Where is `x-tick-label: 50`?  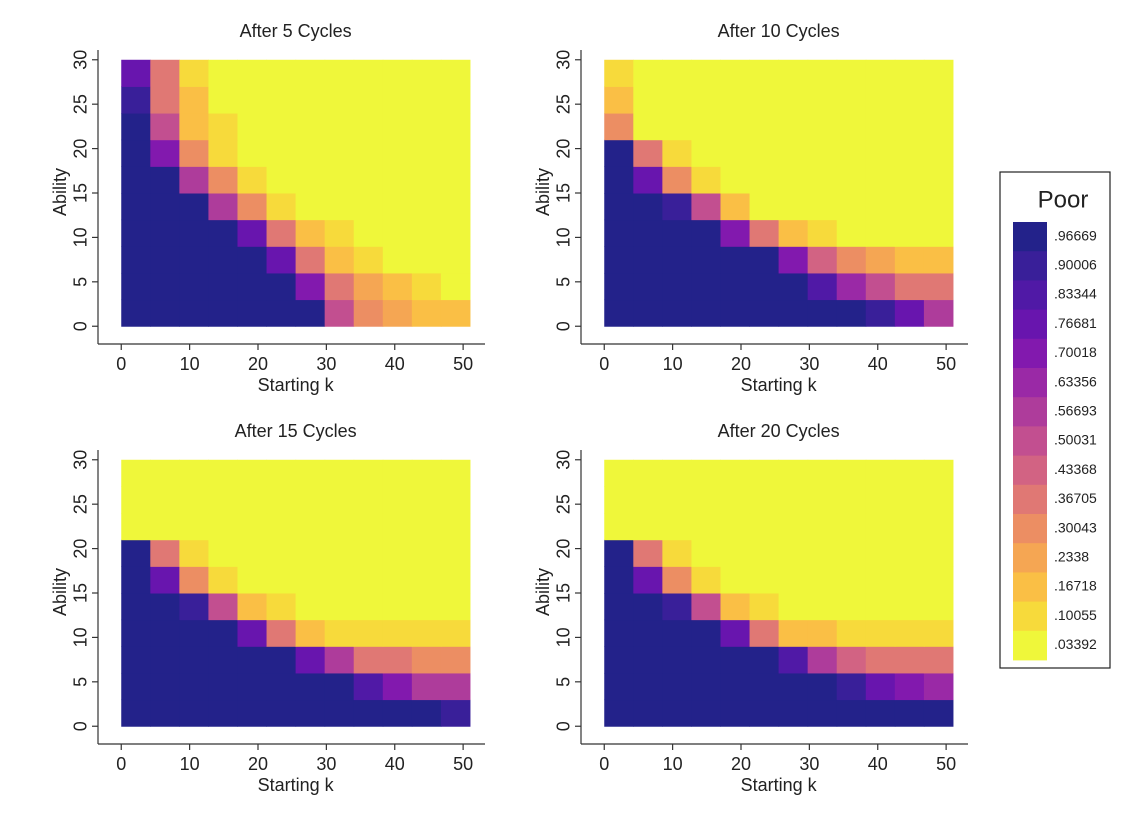 x-tick-label: 50 is located at coordinates (946, 364).